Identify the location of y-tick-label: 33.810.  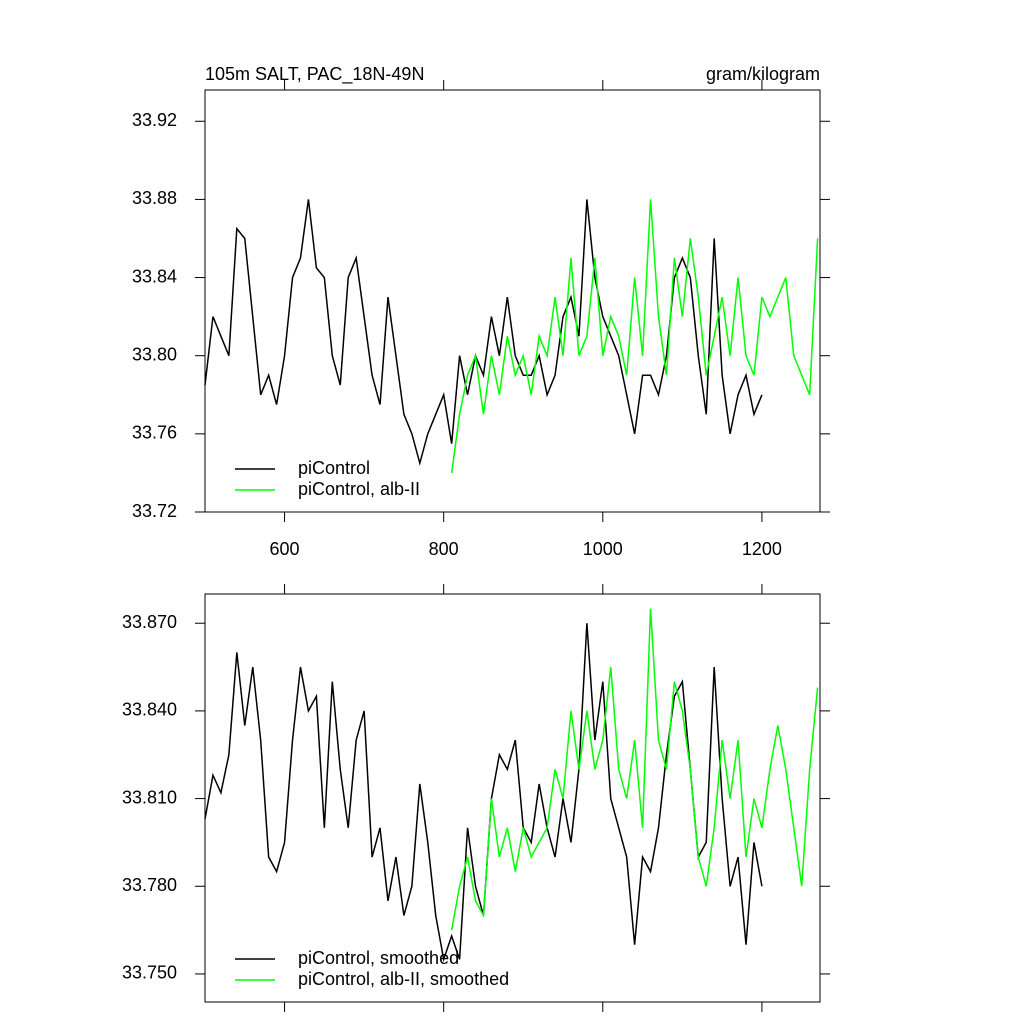
(149, 797).